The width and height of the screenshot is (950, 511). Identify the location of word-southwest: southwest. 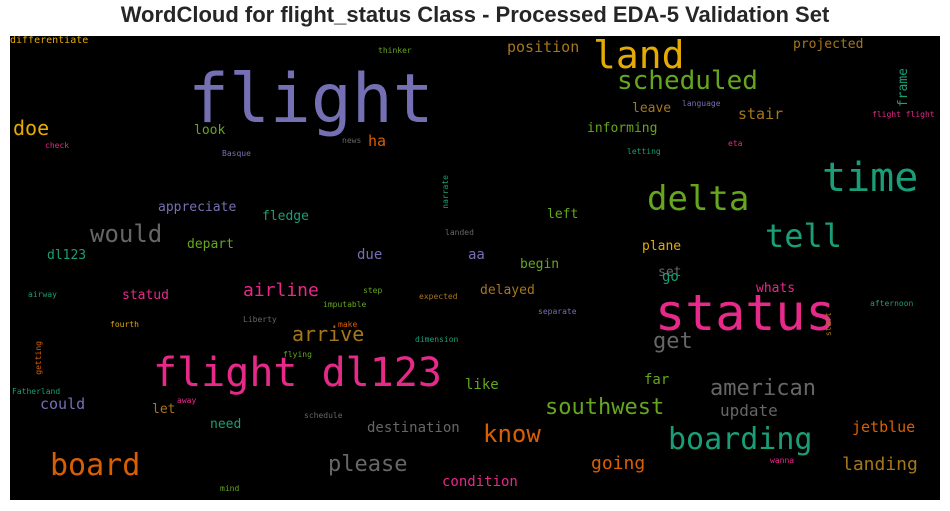
(605, 407).